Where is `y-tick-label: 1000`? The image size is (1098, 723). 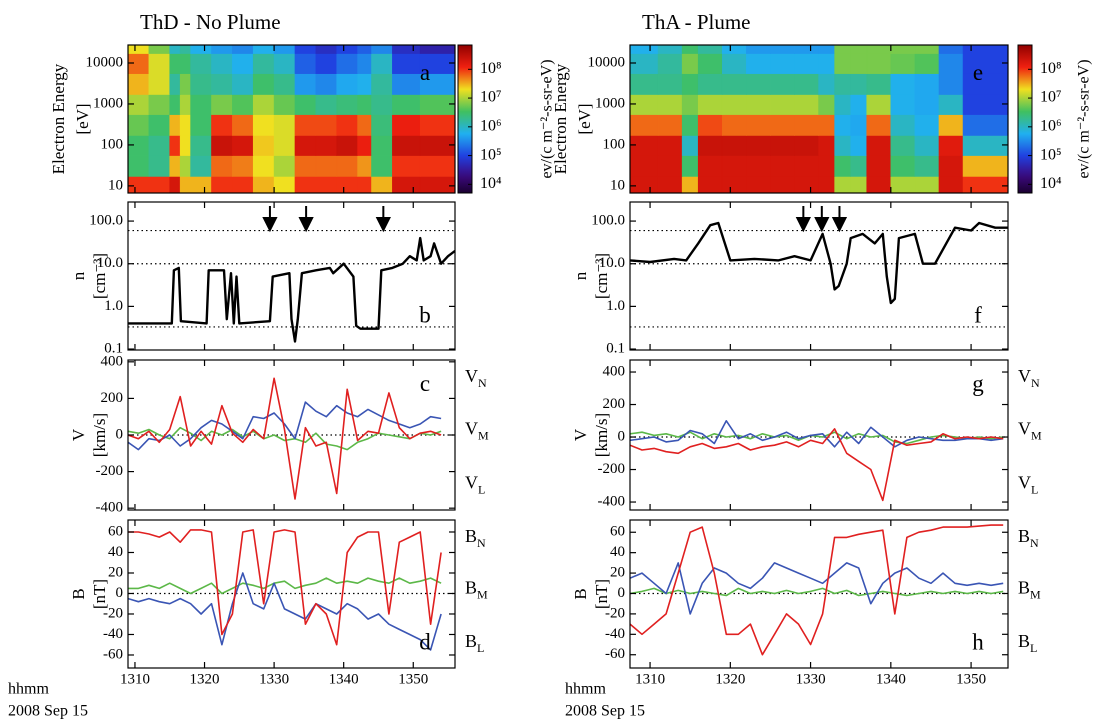 y-tick-label: 1000 is located at coordinates (610, 103).